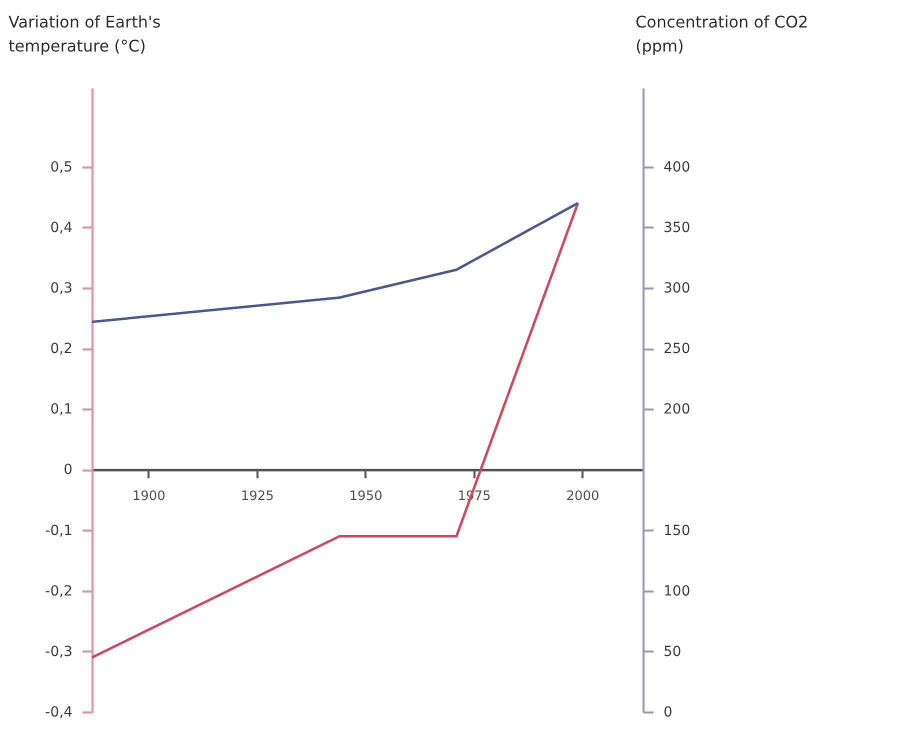  I want to click on y3-tick-label: 0, so click(668, 712).